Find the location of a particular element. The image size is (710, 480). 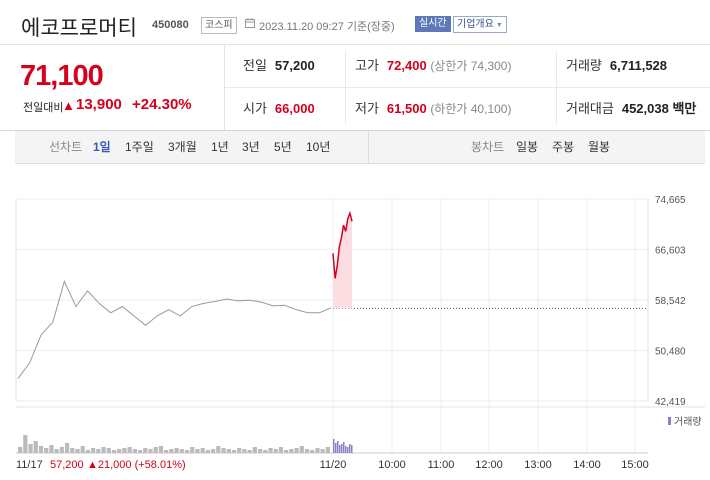

prev-day-date: 11/17 is located at coordinates (29, 465).